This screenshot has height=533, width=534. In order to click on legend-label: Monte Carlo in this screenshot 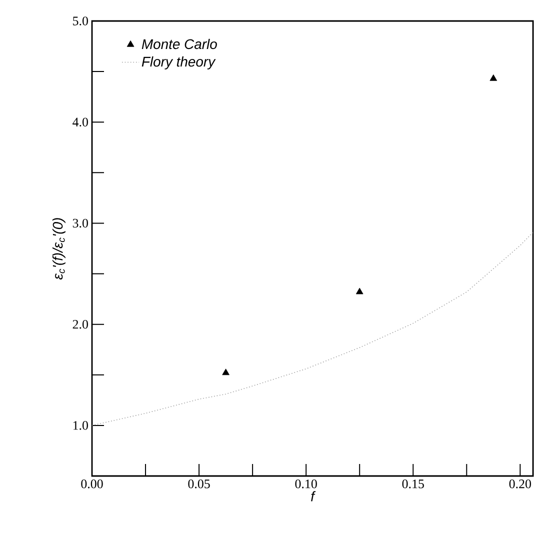, I will do `click(179, 44)`.